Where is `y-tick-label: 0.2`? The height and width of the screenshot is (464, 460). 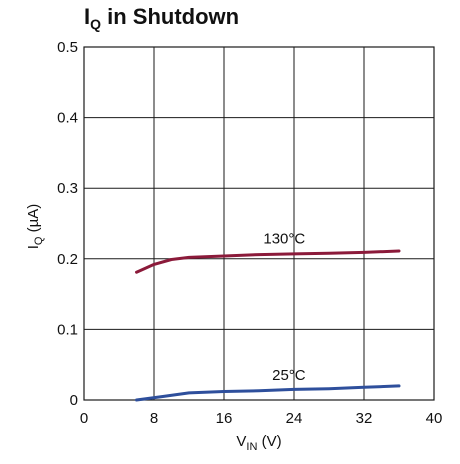 y-tick-label: 0.2 is located at coordinates (67, 259).